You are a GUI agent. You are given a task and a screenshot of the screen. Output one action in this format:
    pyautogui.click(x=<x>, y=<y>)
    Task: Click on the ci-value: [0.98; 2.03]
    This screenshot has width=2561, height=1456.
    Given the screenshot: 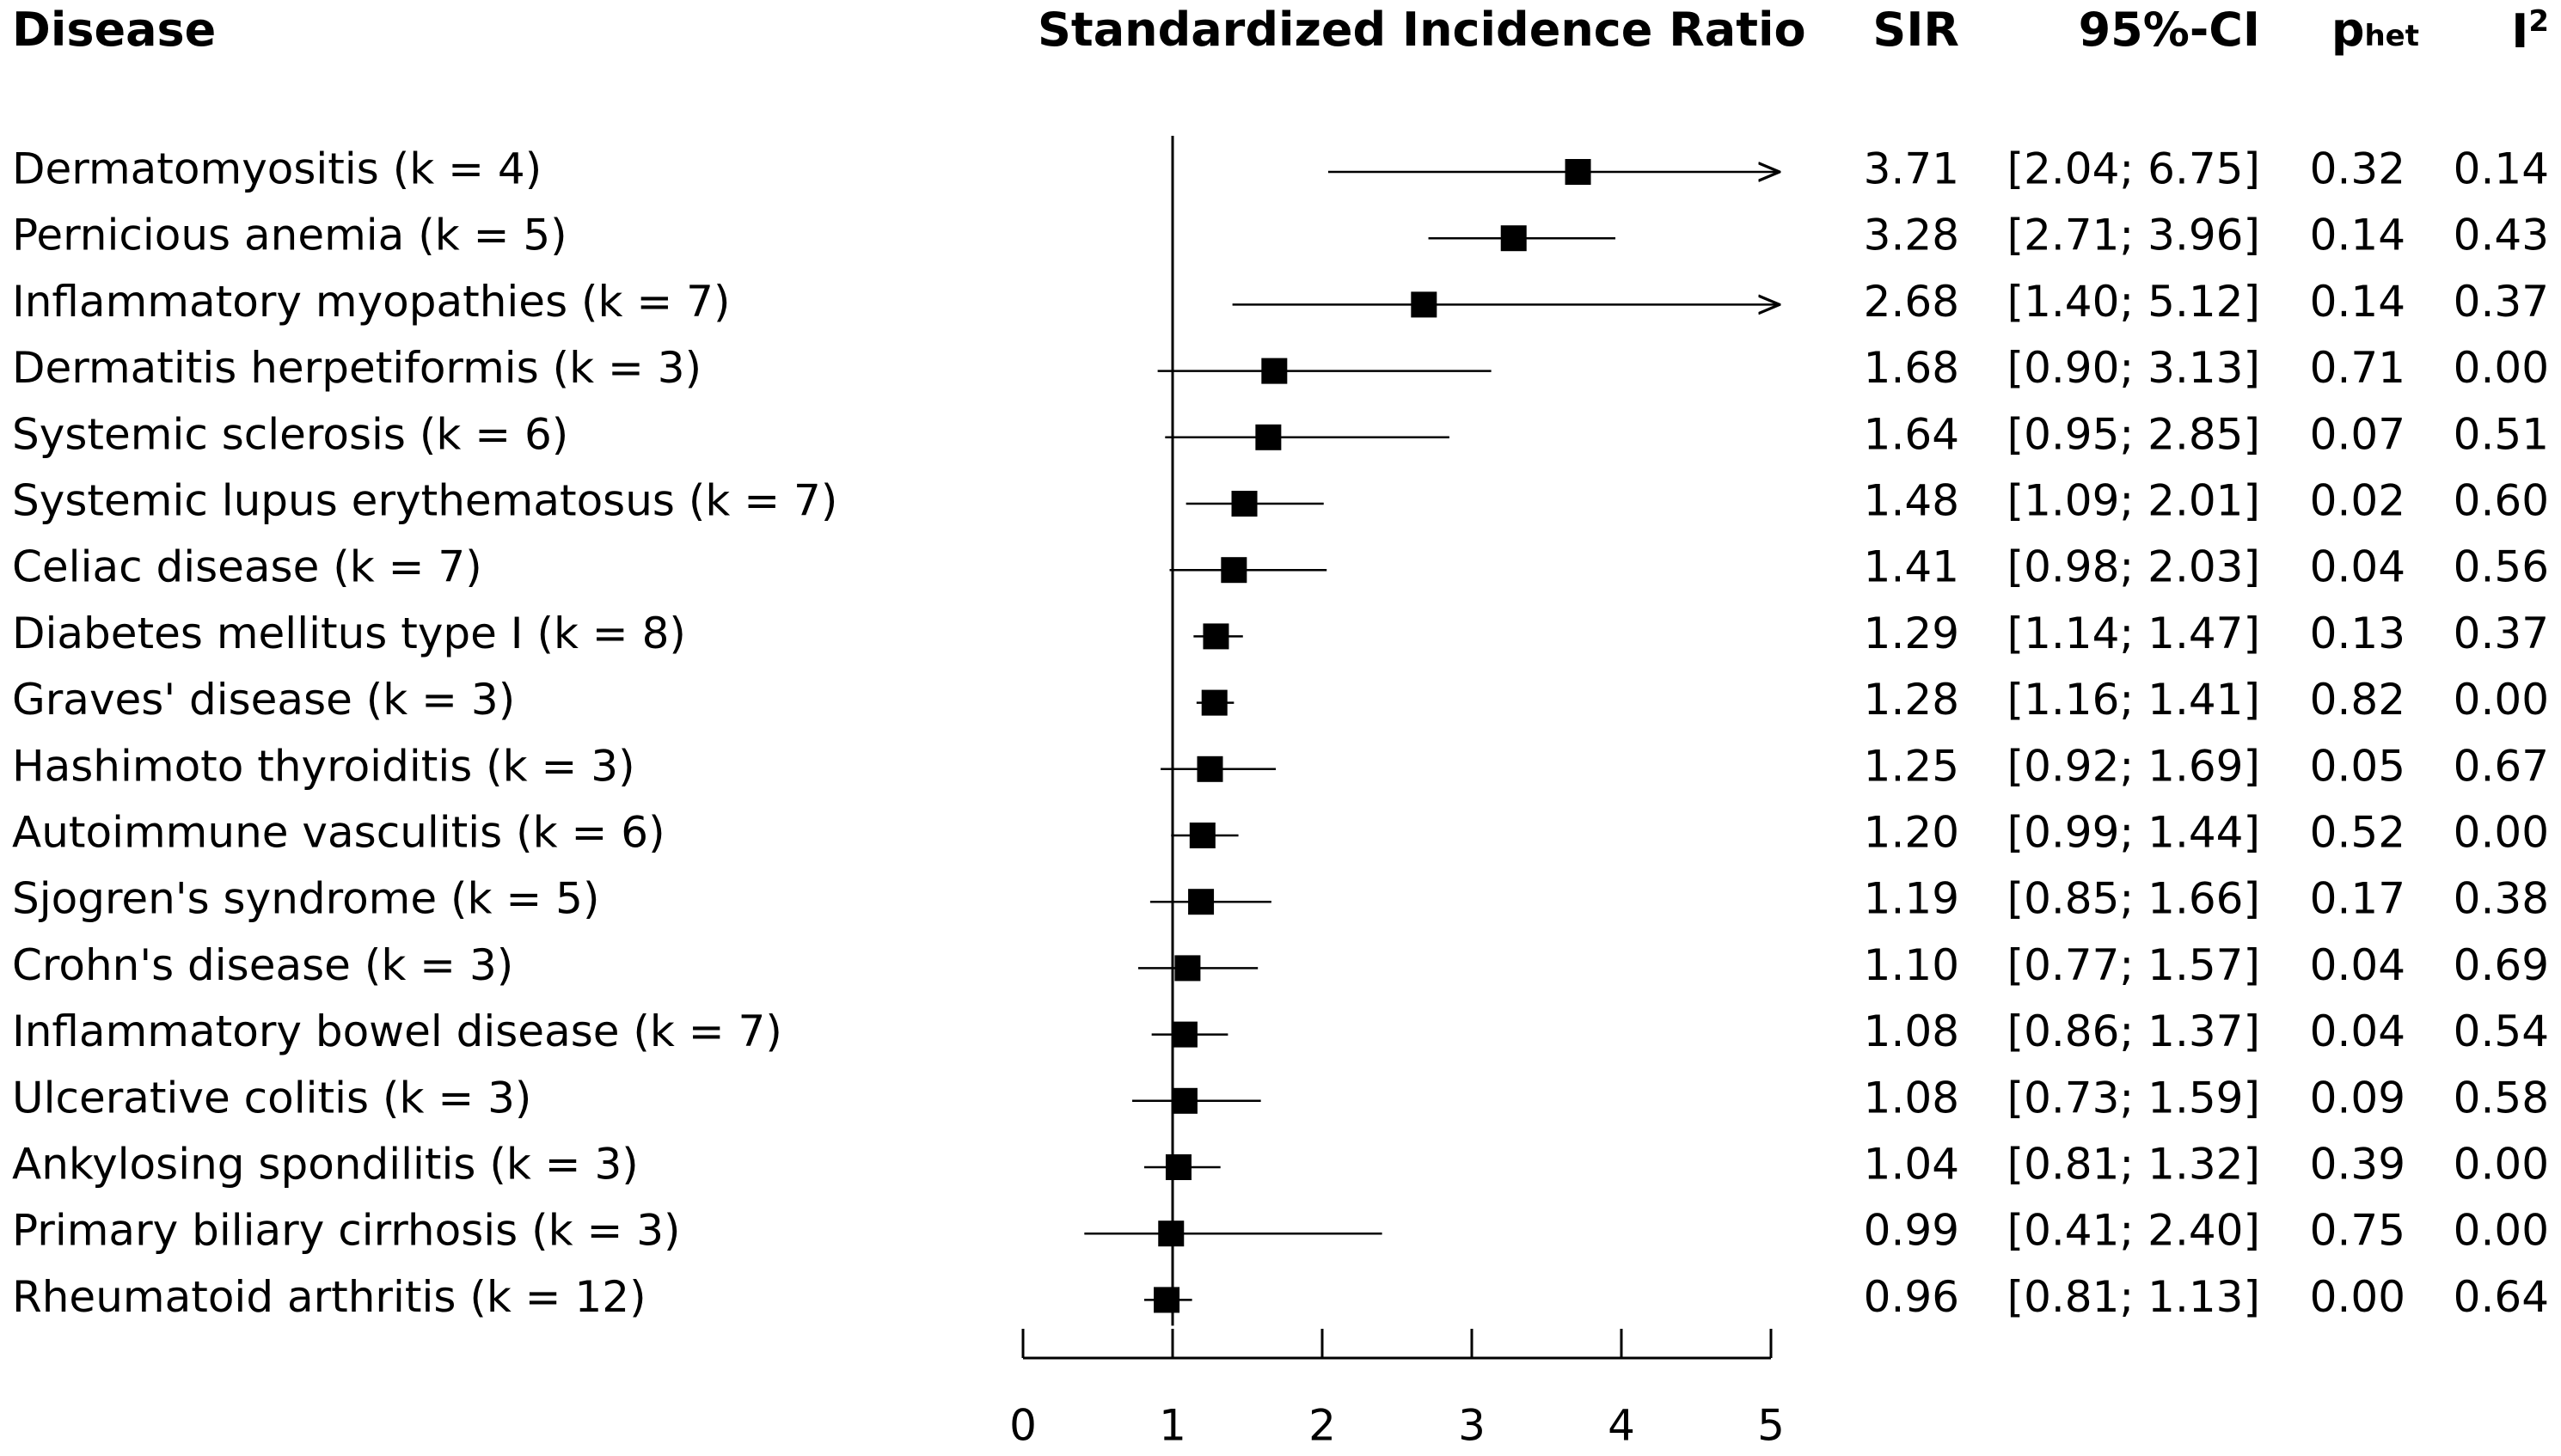 What is the action you would take?
    pyautogui.click(x=2133, y=567)
    